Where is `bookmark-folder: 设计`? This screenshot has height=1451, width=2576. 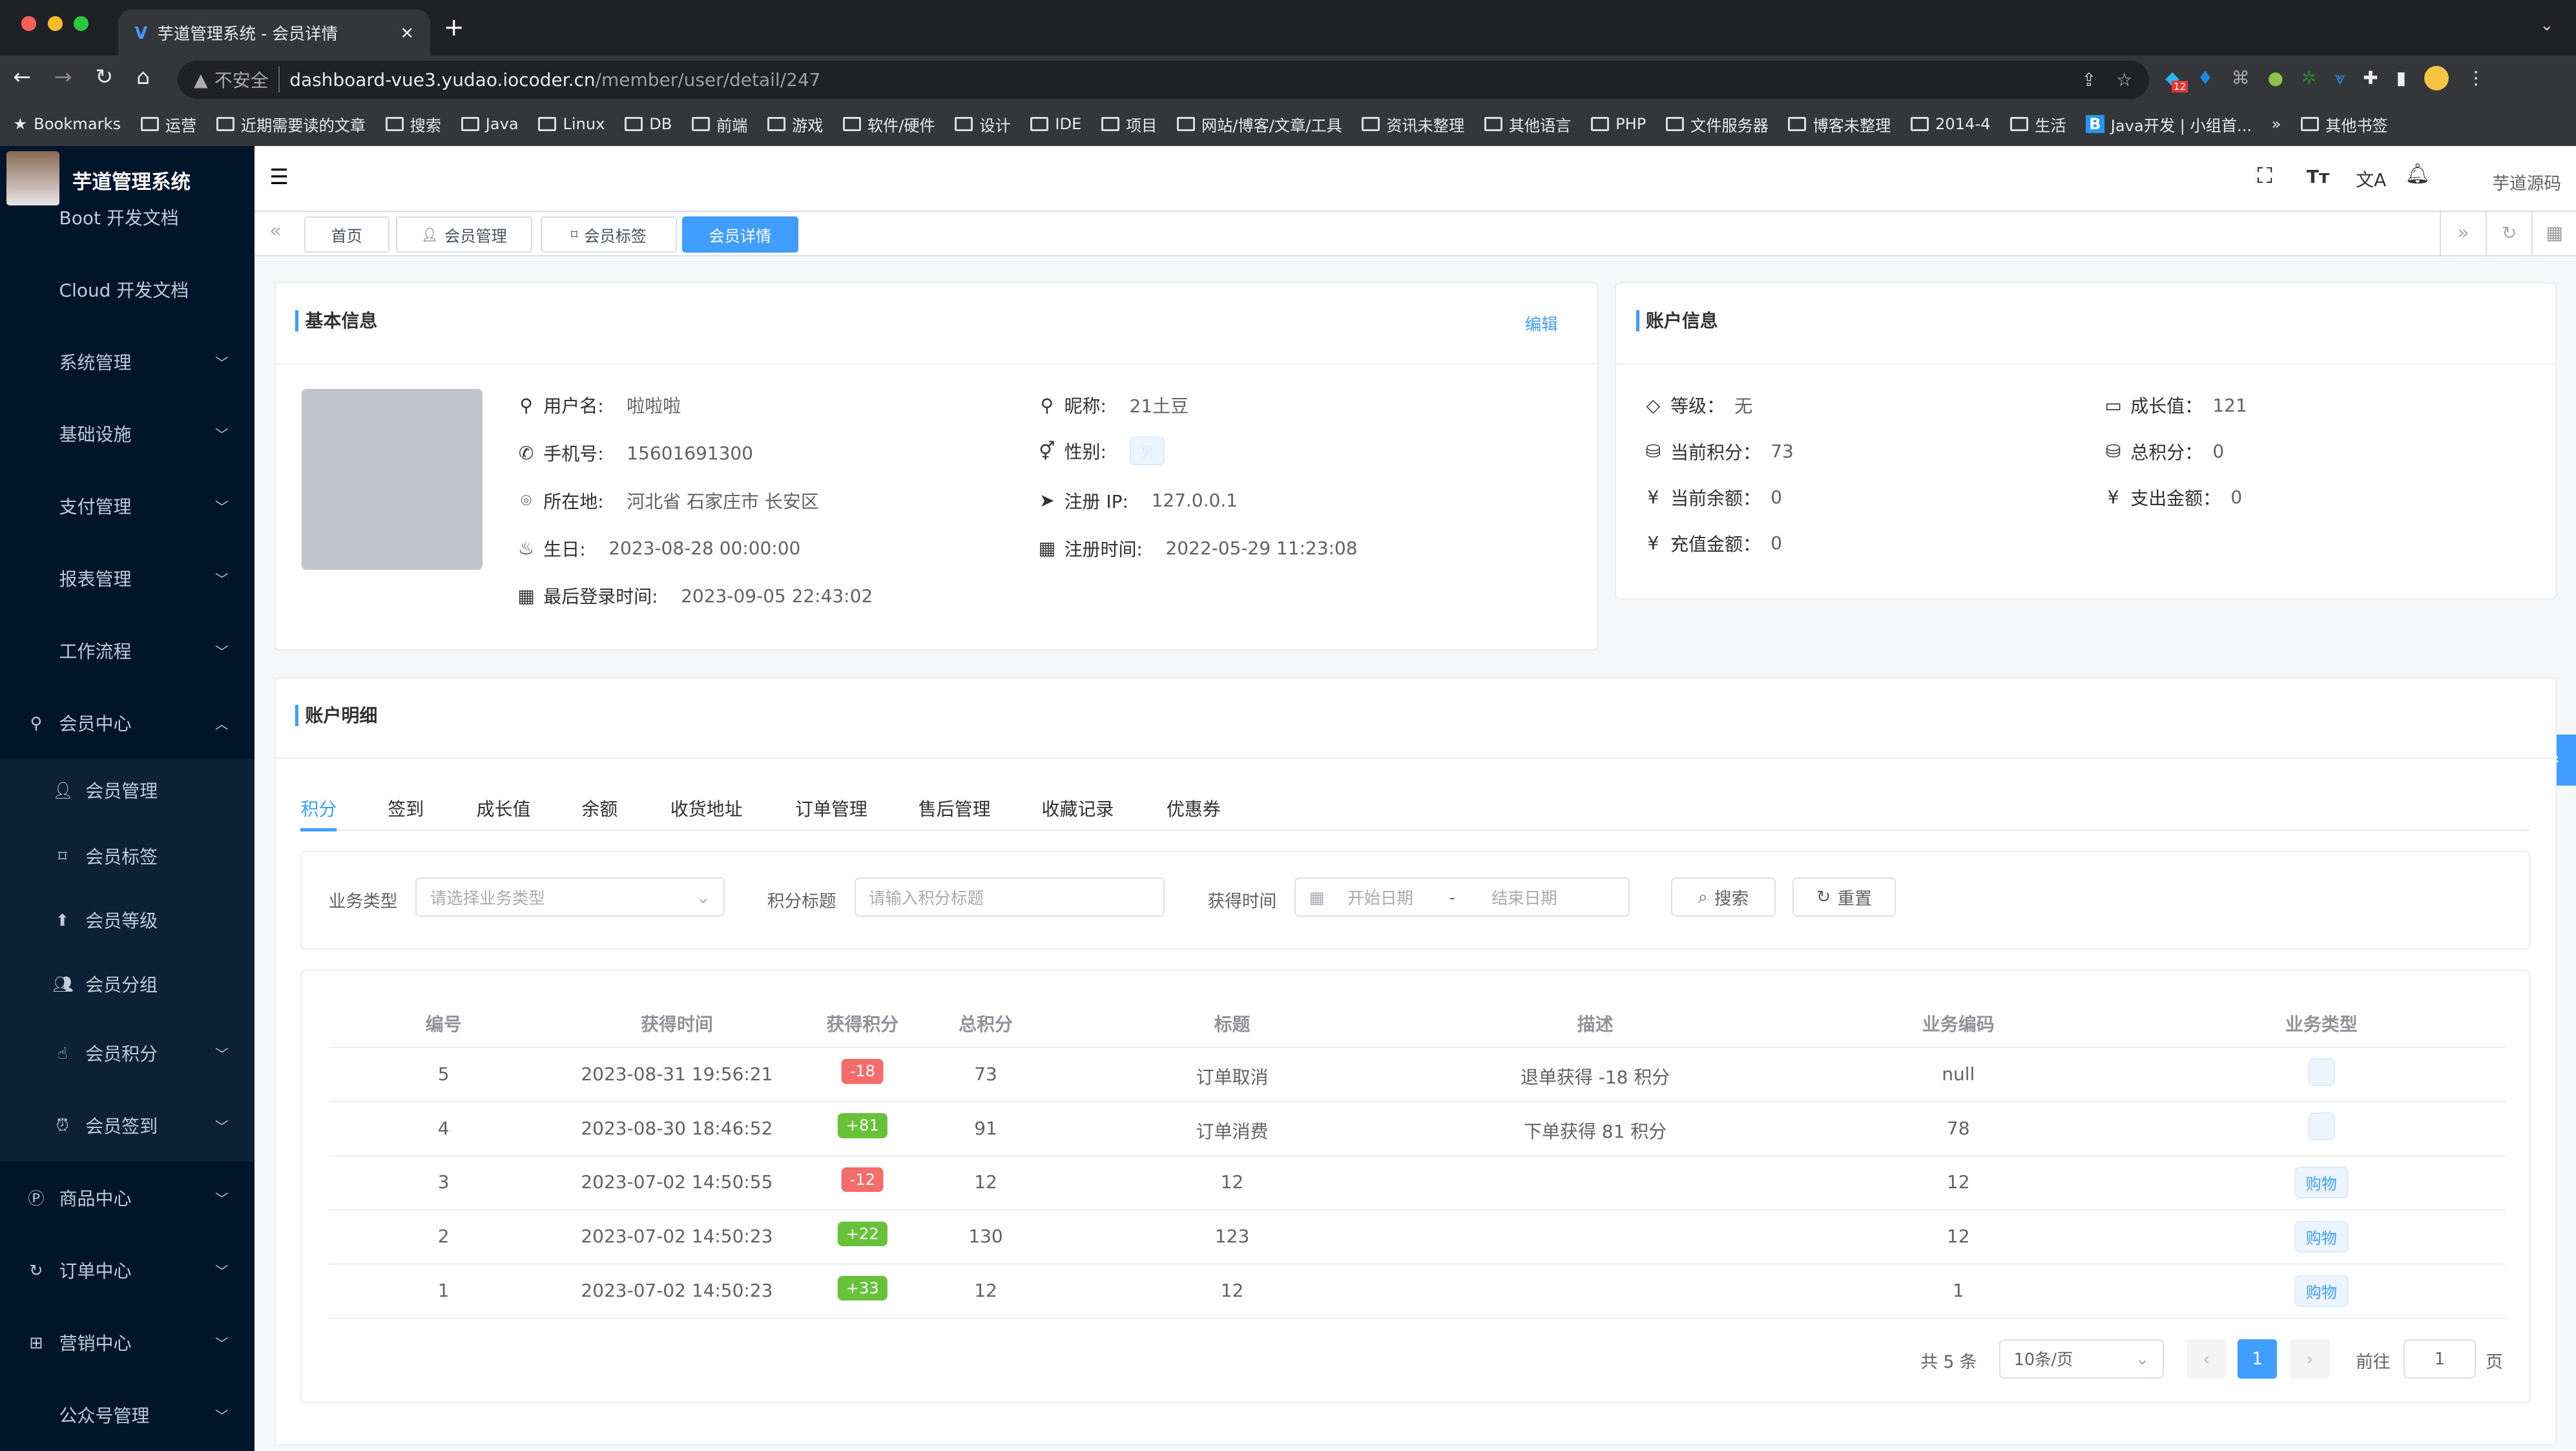
bookmark-folder: 设计 is located at coordinates (983, 124).